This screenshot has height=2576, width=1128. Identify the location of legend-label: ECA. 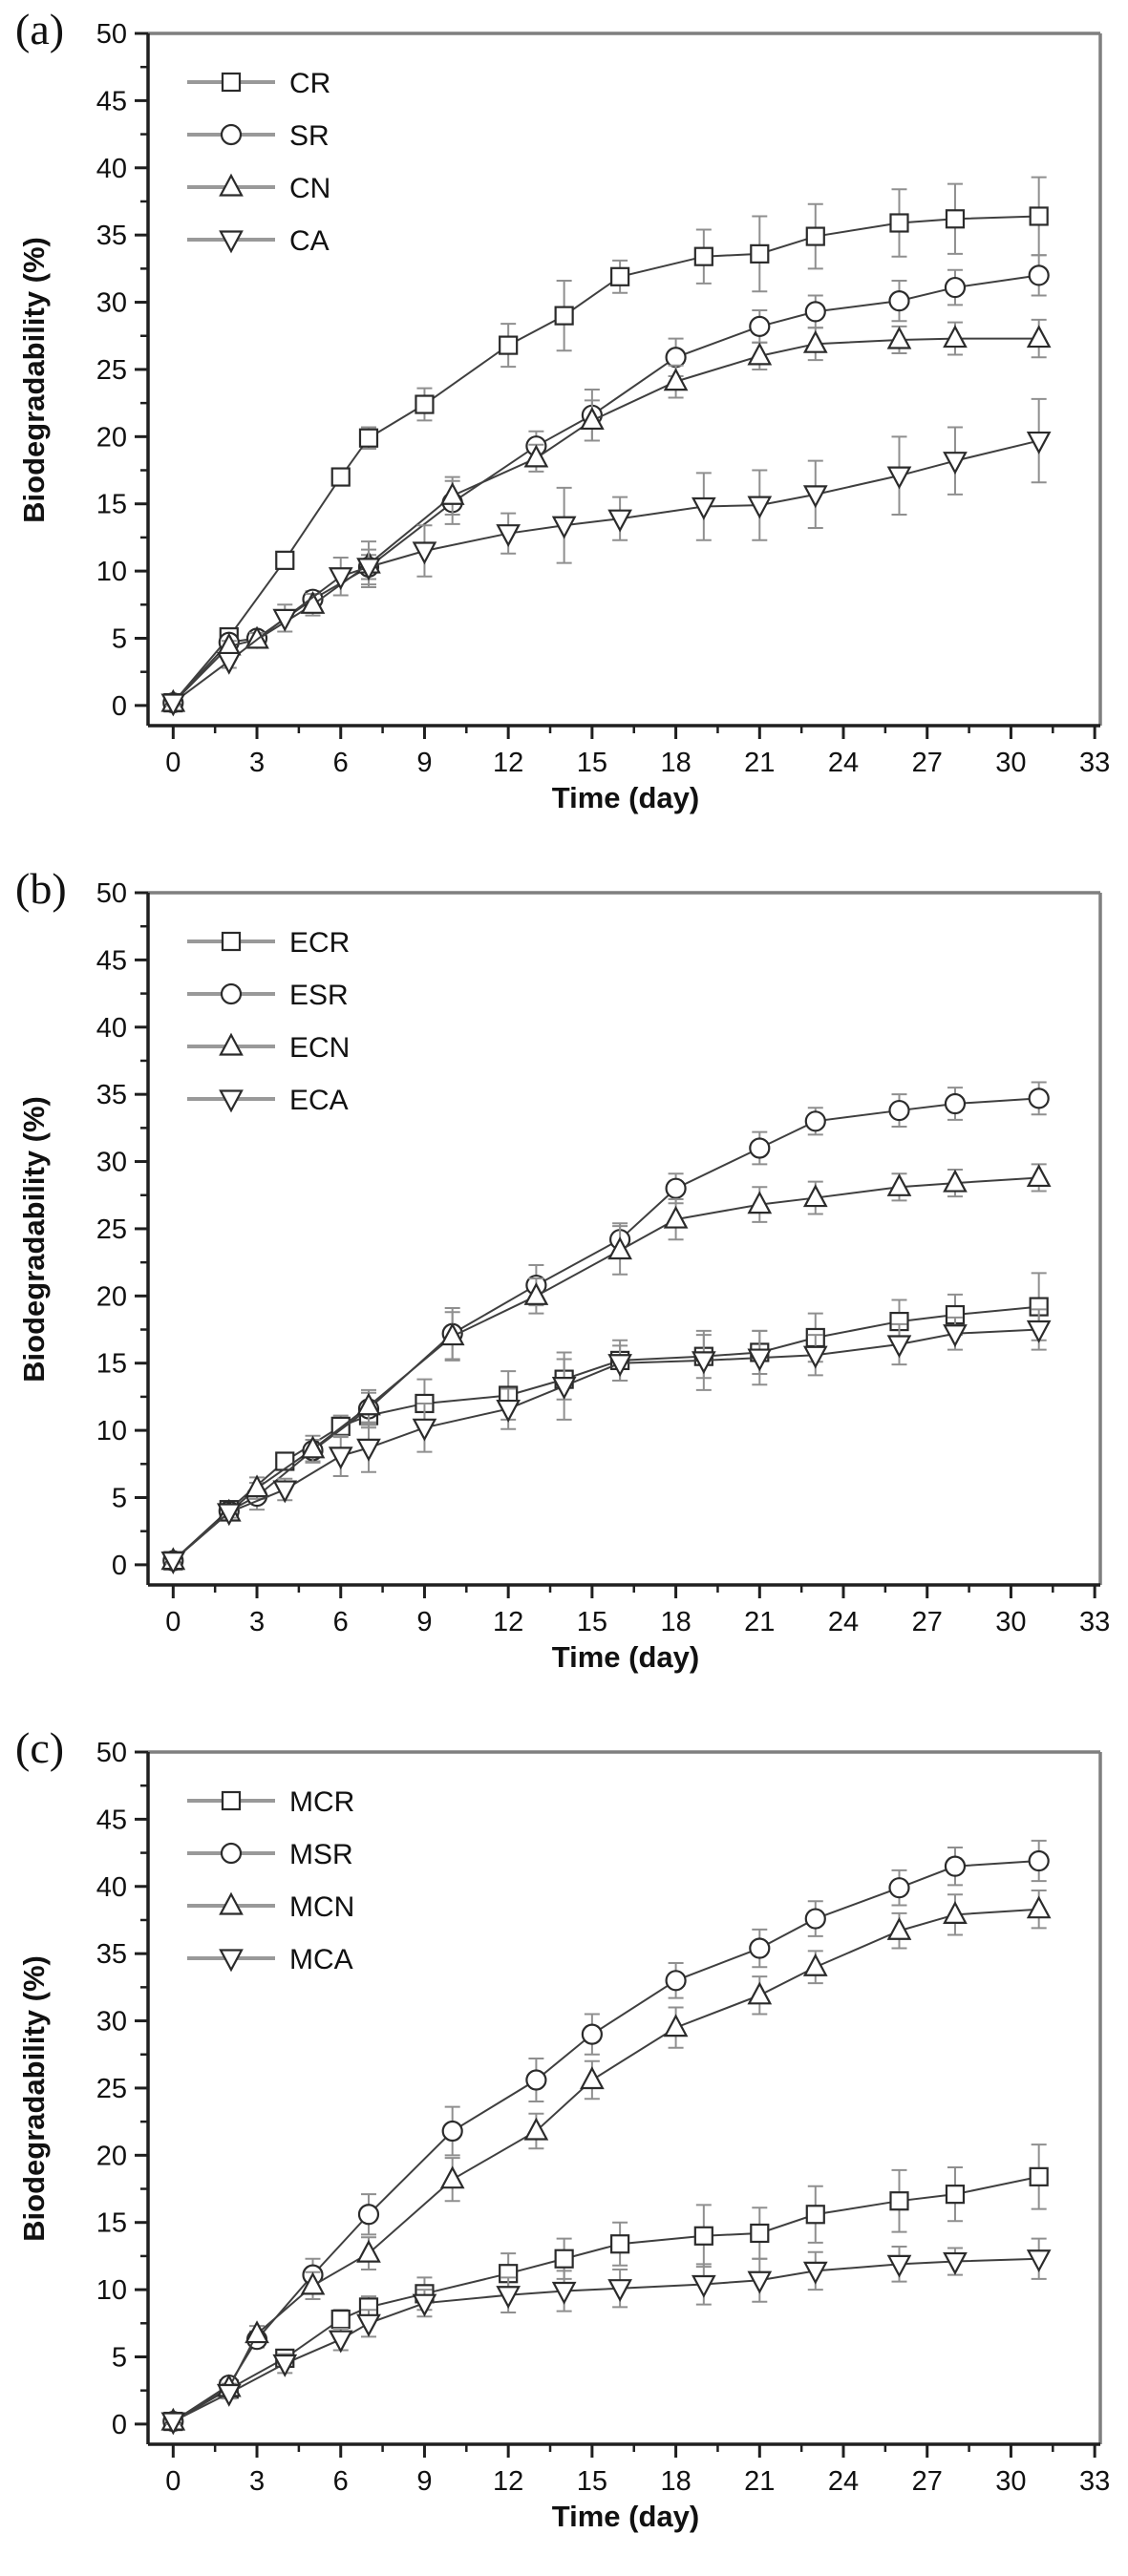
(319, 1100).